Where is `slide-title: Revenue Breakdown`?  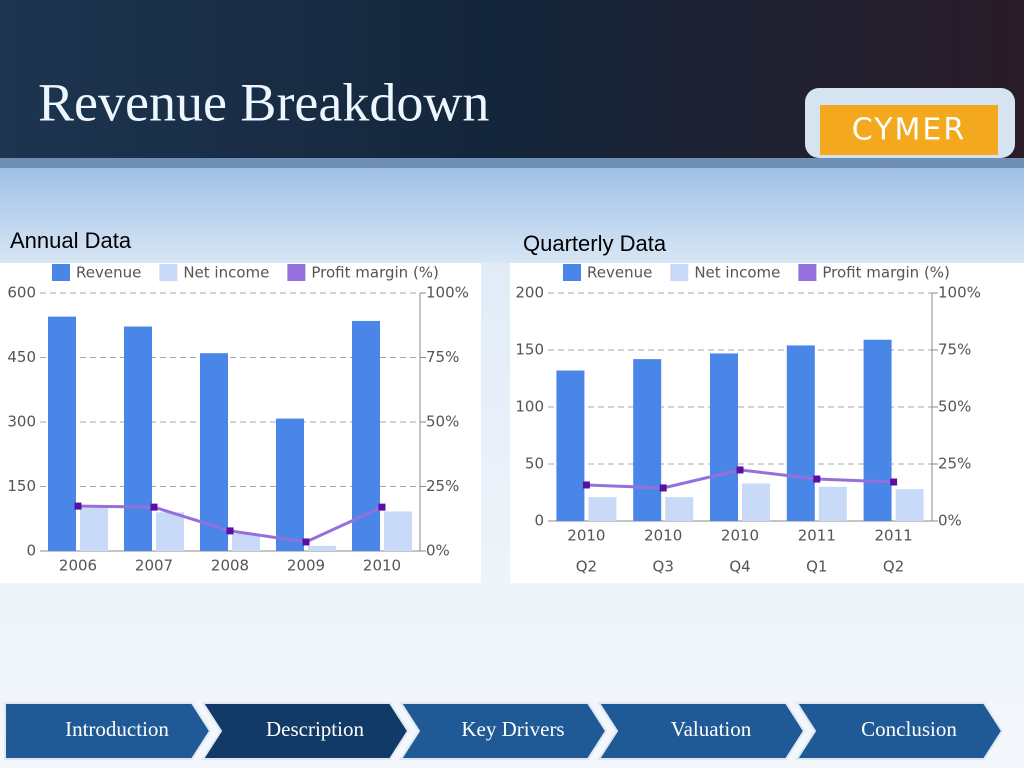
slide-title: Revenue Breakdown is located at coordinates (263, 102).